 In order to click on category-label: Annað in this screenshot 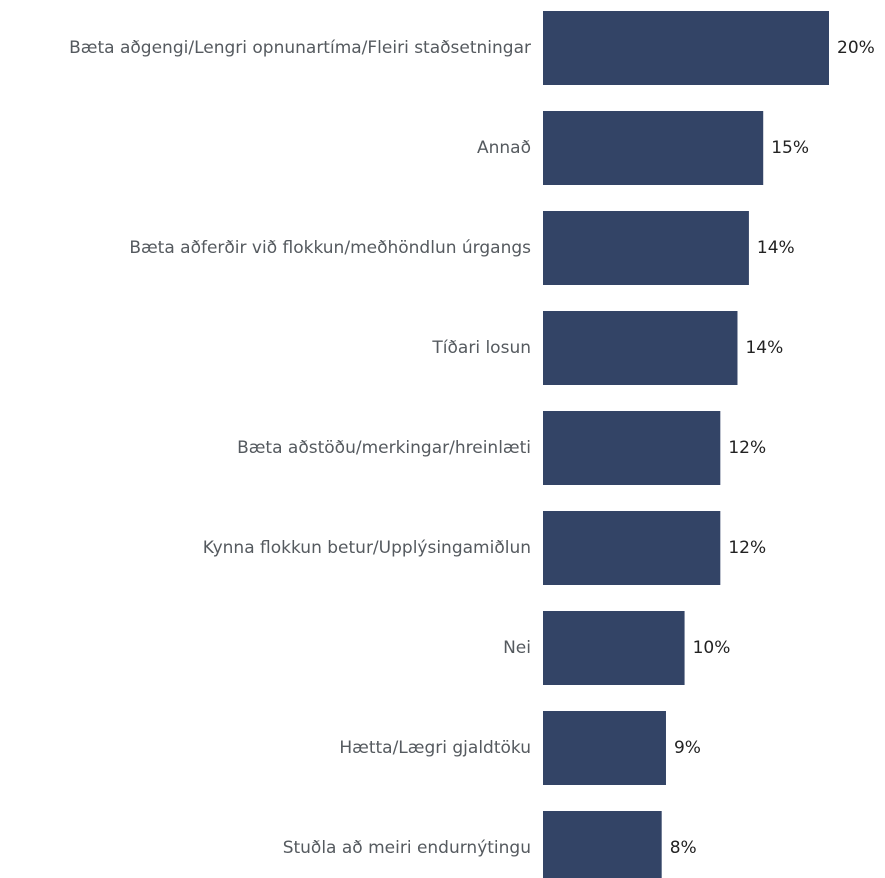, I will do `click(504, 148)`.